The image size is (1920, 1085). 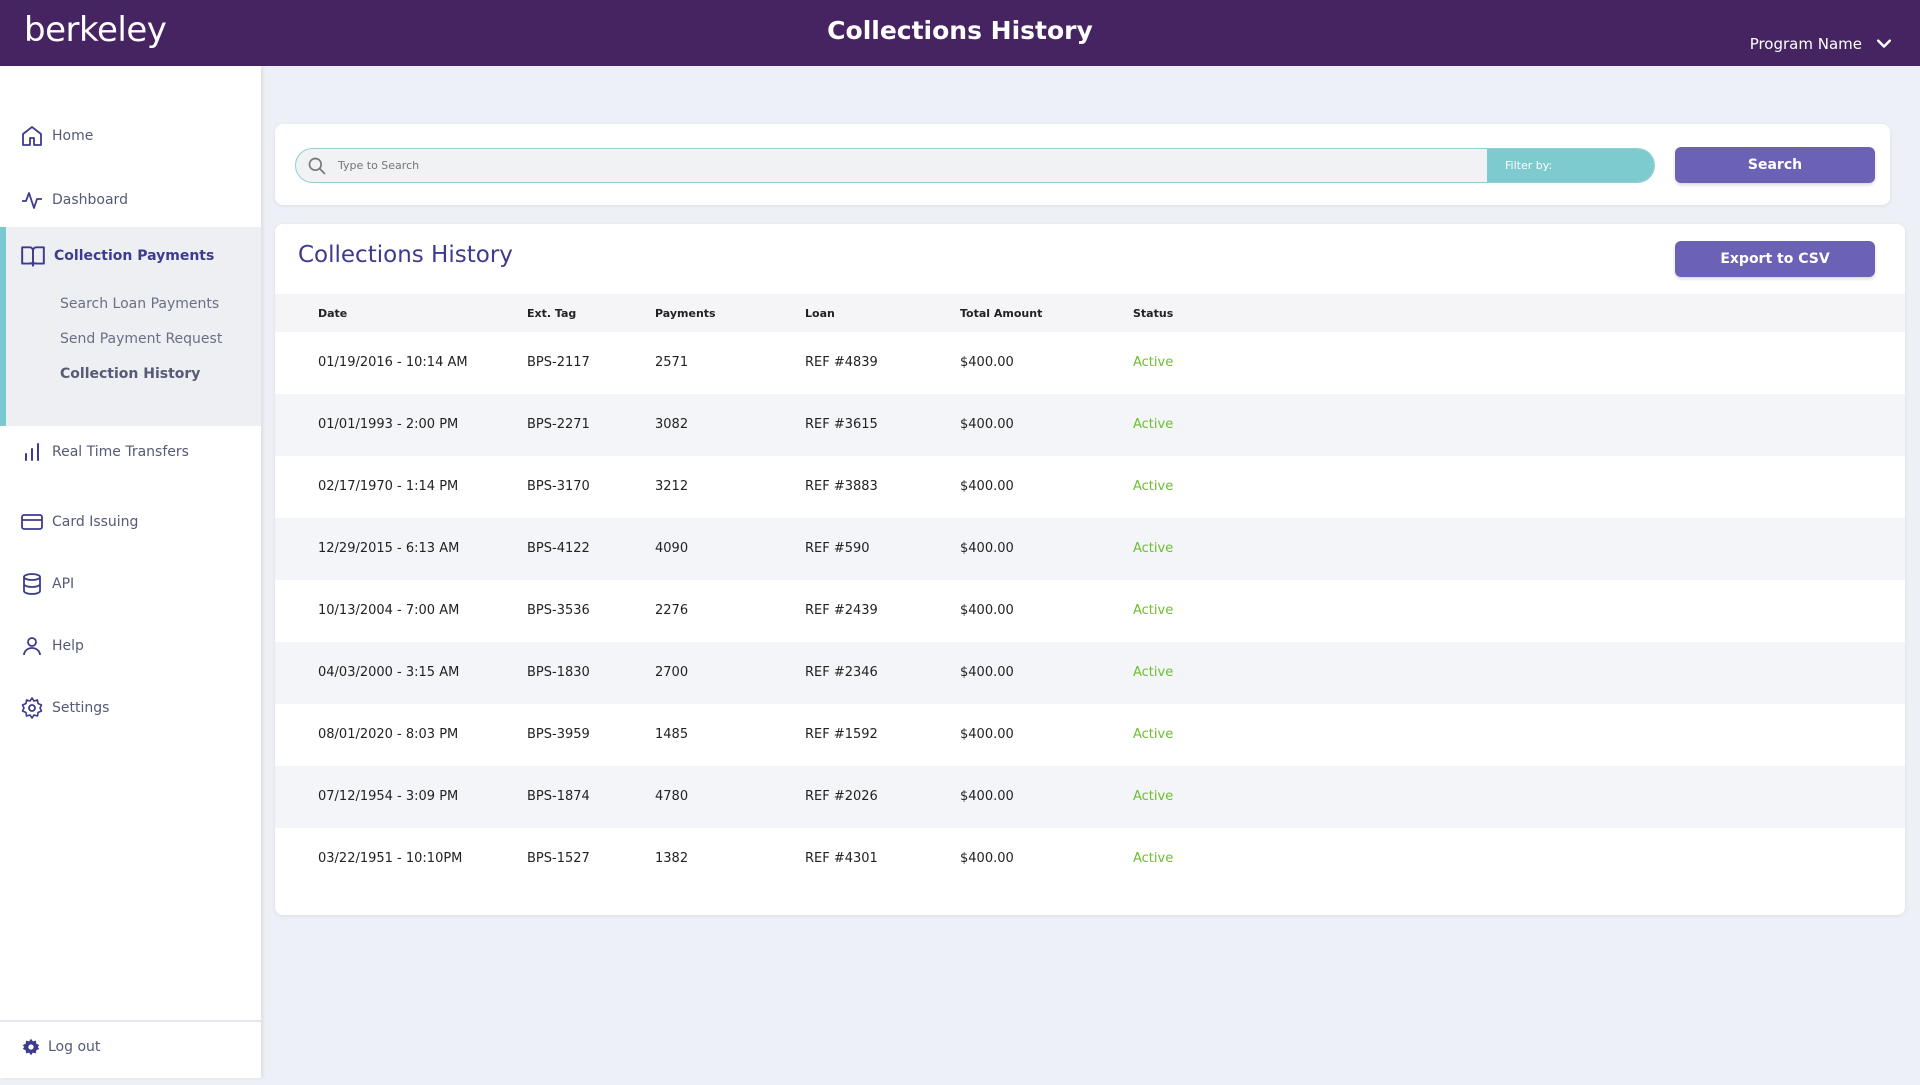 What do you see at coordinates (120, 452) in the screenshot?
I see `sidebar-item-label: Real Time Transfers` at bounding box center [120, 452].